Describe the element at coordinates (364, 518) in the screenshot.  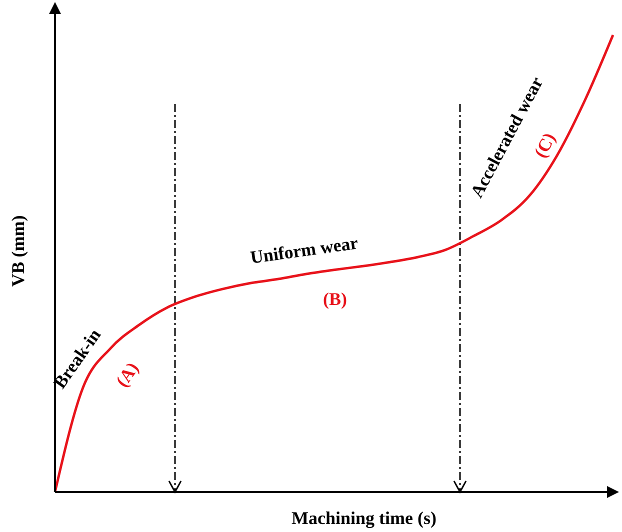
I see `x-axis-title: Machining time (s)` at that location.